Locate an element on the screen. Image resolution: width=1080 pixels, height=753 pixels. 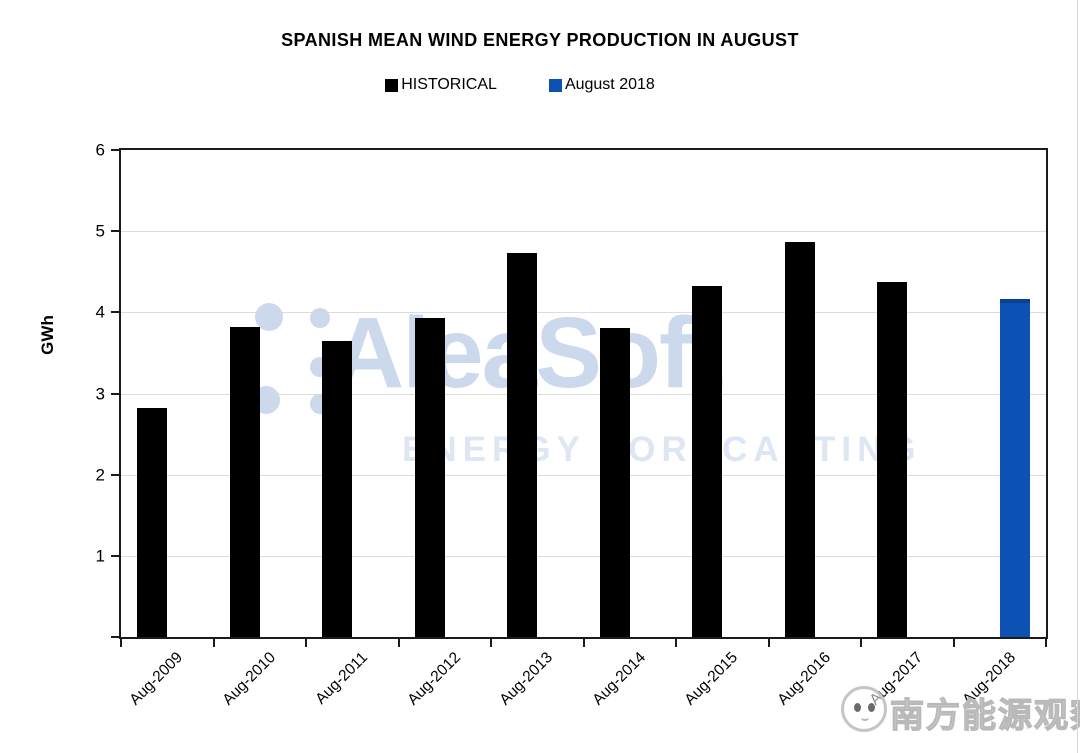
chart-legend: HISTORICAL August 2018 is located at coordinates (520, 85).